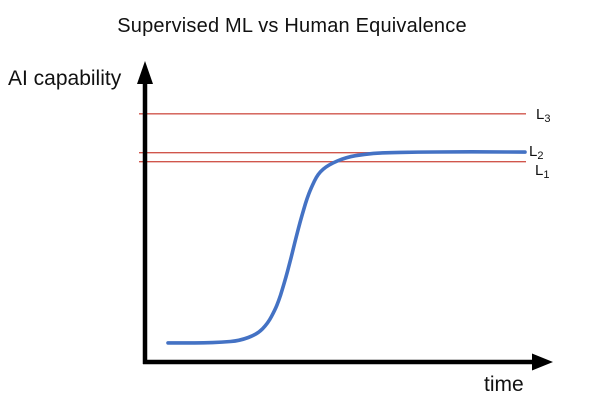  What do you see at coordinates (540, 114) in the screenshot?
I see `ref-line-label-l3-base: L` at bounding box center [540, 114].